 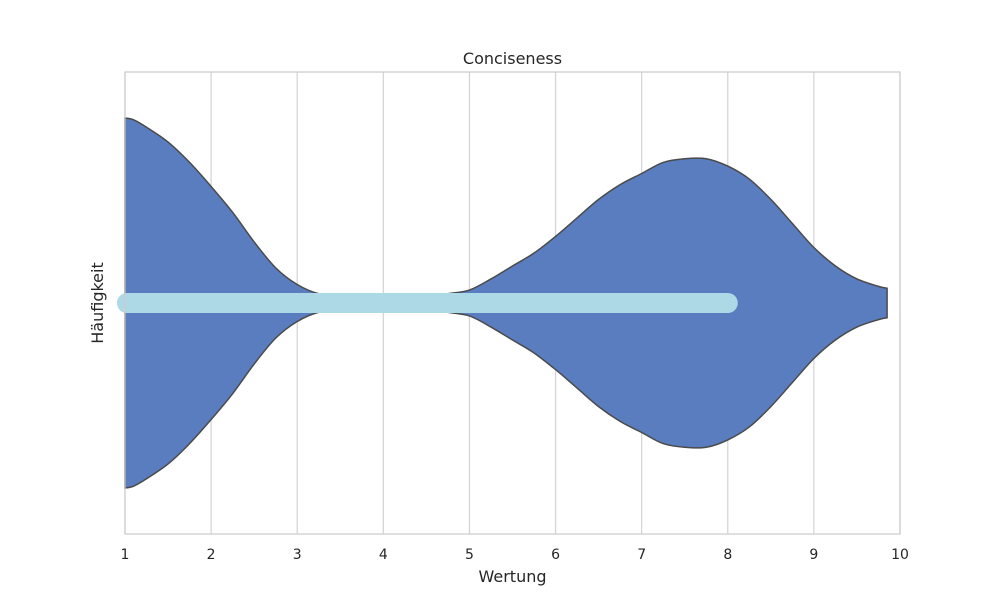 What do you see at coordinates (515, 555) in the screenshot?
I see `x-tick-labels: 1 2 3 4 5 6 7 8 9 10` at bounding box center [515, 555].